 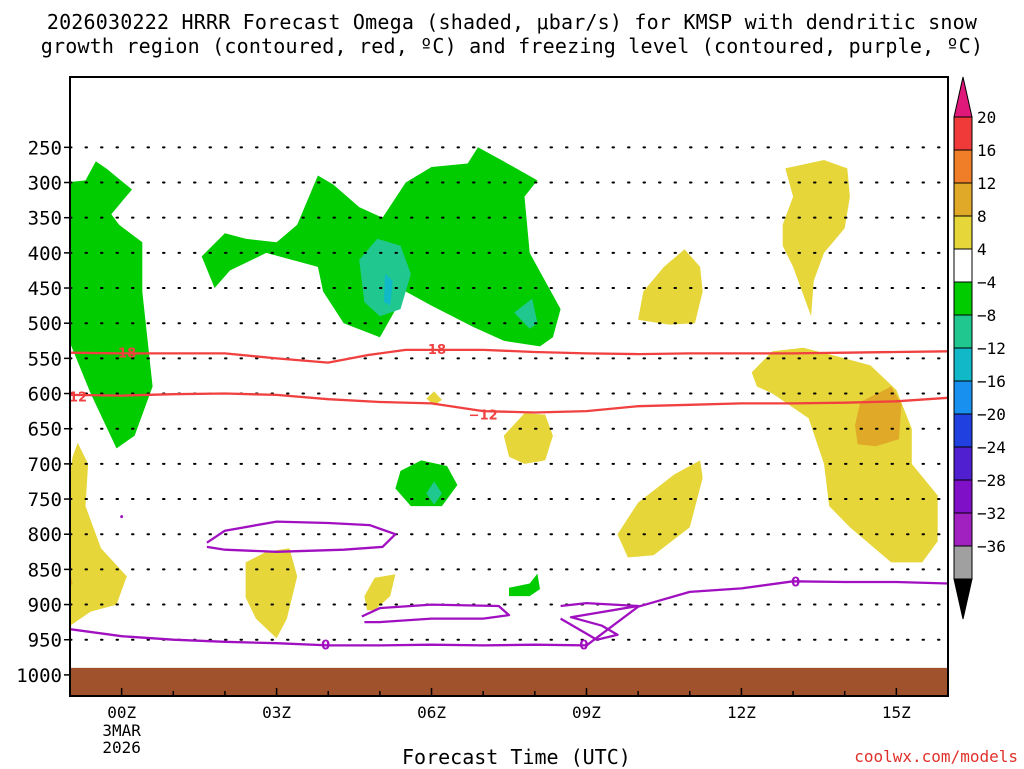 What do you see at coordinates (434, 398) in the screenshot?
I see `yellow-region-06z-tiny` at bounding box center [434, 398].